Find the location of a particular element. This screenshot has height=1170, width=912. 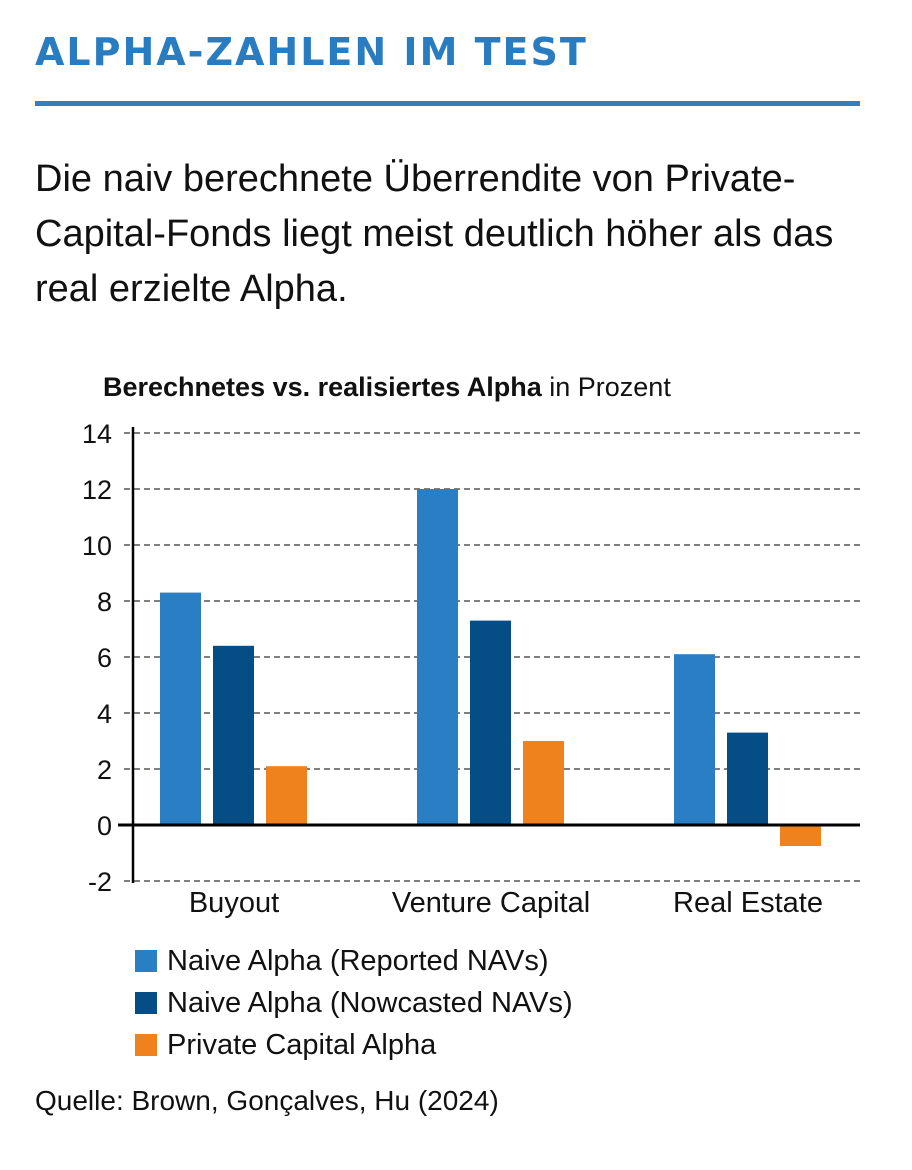

legend-label: Private Capital Alpha is located at coordinates (302, 1044).